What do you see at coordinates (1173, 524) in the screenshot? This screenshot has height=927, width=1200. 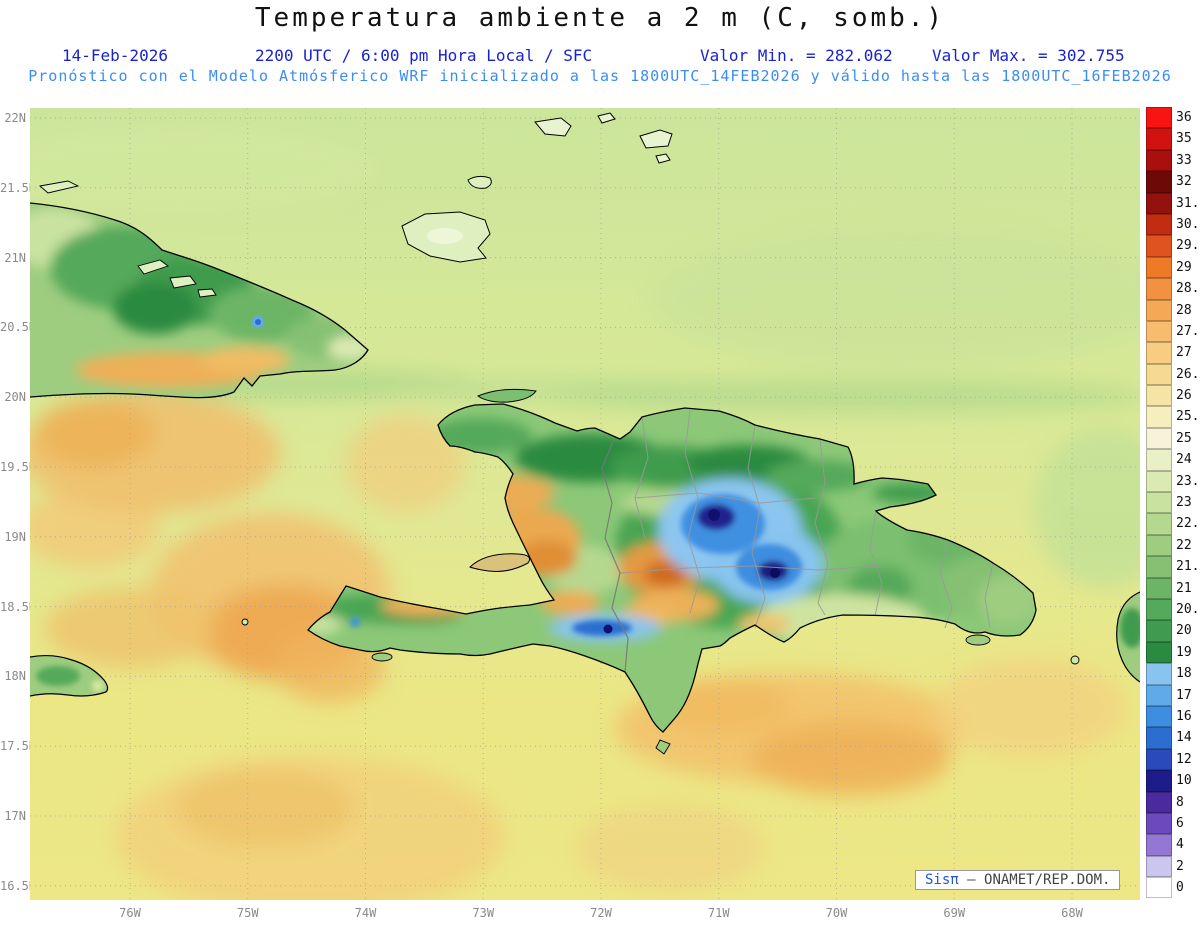 I see `colorbar-entry: 22.5` at bounding box center [1173, 524].